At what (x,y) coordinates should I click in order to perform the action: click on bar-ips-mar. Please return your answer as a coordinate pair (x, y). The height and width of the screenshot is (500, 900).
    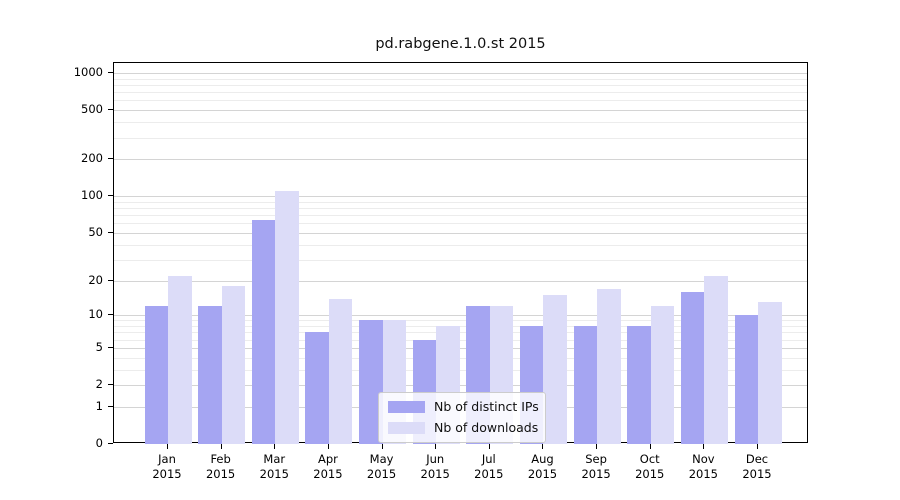
    Looking at the image, I should click on (263, 331).